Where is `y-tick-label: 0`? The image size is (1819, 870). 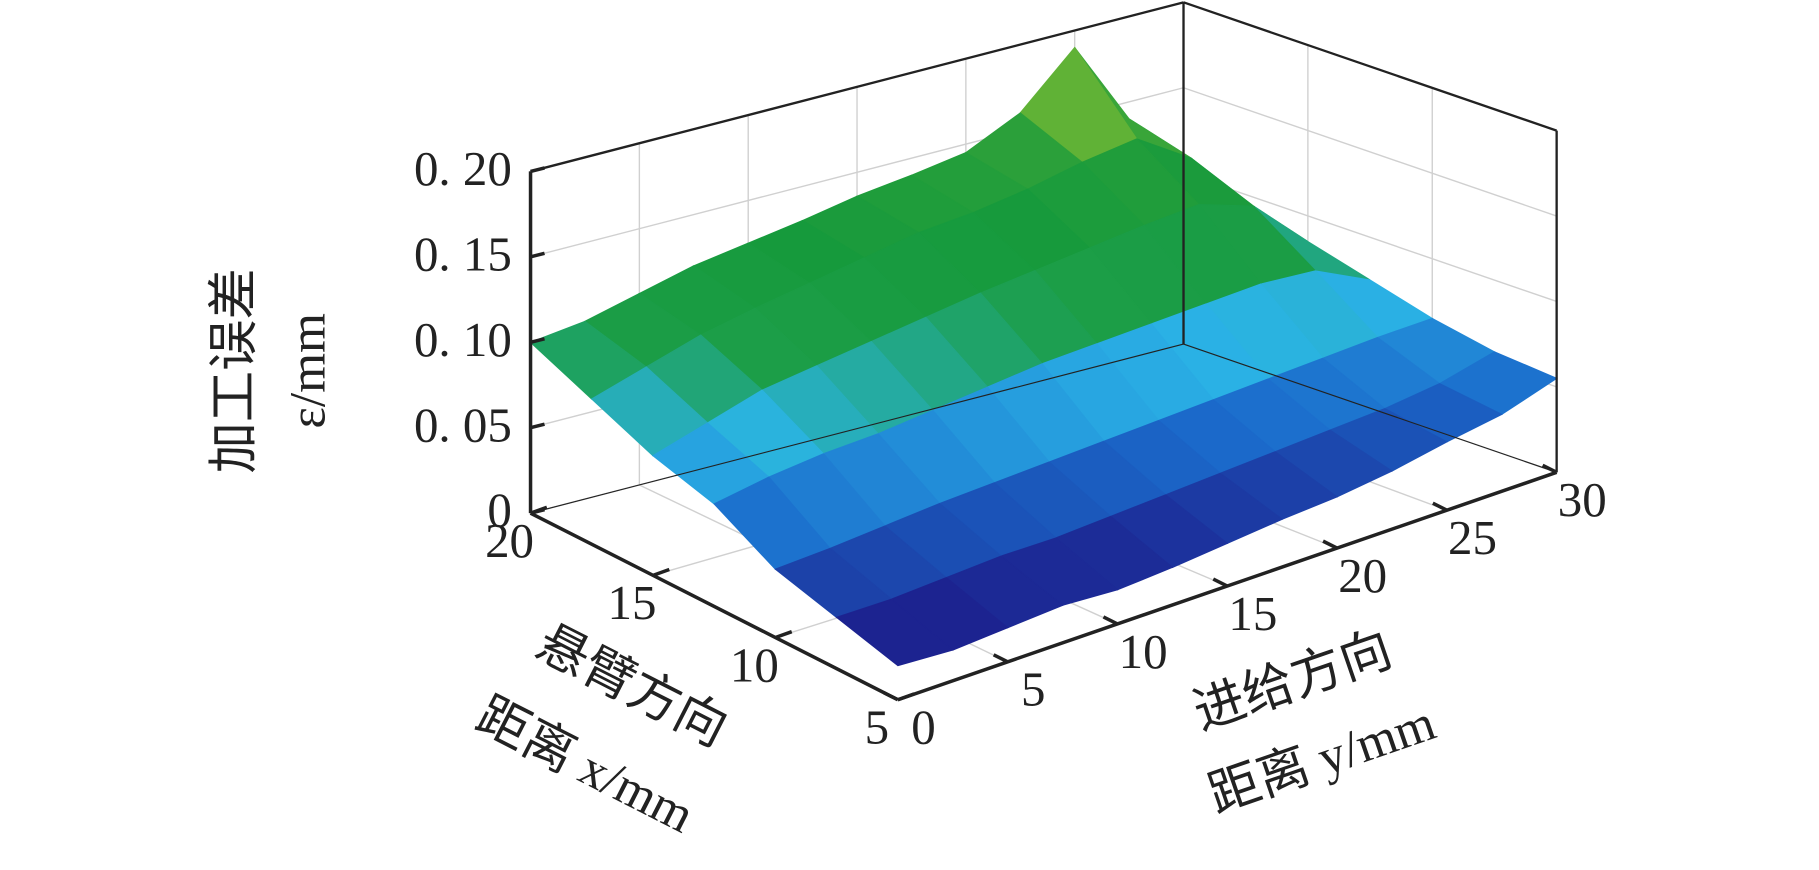
y-tick-label: 0 is located at coordinates (923, 727).